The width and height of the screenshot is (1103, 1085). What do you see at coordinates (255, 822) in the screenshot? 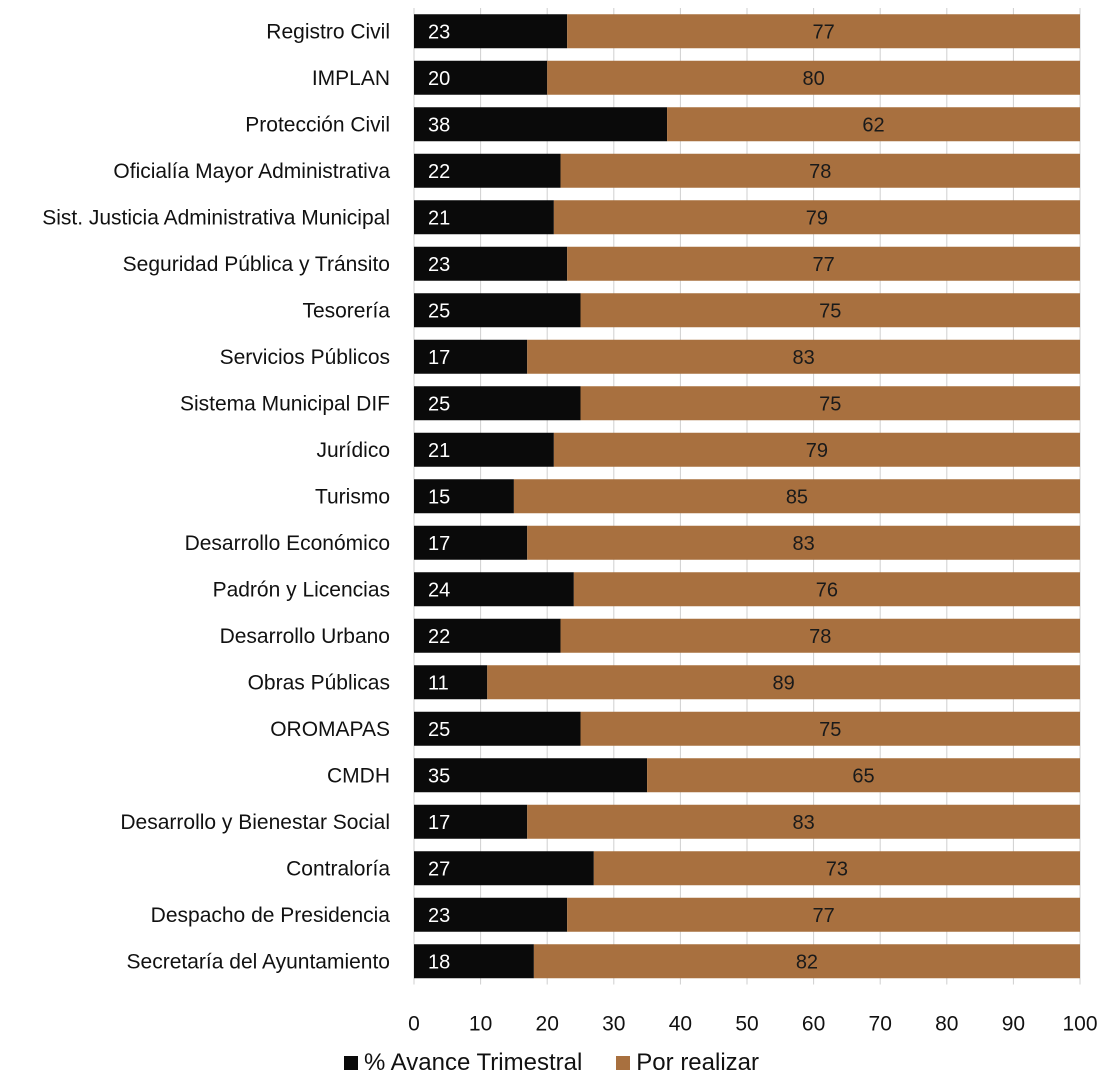
I see `category-label: Desarrollo y Bienestar Social` at bounding box center [255, 822].